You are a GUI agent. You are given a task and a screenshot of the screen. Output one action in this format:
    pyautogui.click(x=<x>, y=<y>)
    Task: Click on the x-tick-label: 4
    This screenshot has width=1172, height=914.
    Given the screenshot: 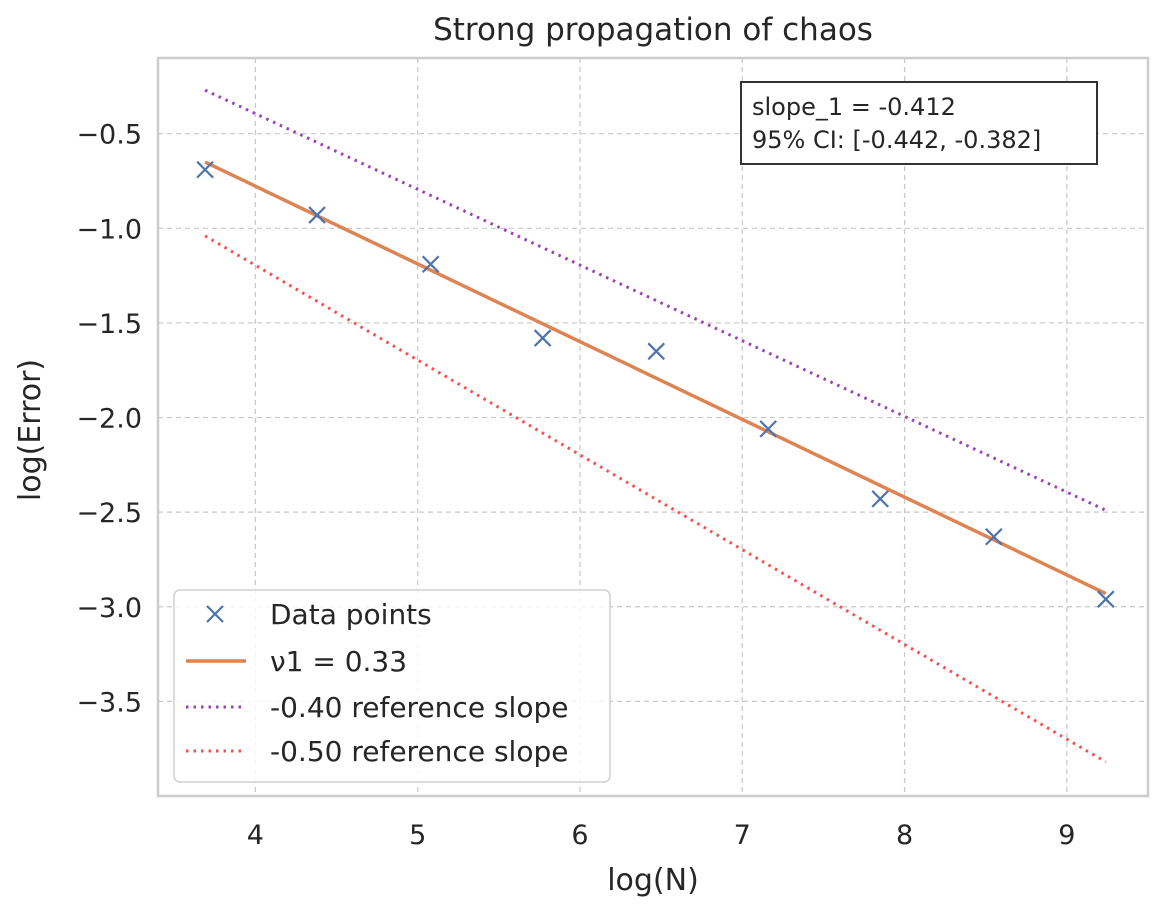 What is the action you would take?
    pyautogui.click(x=255, y=835)
    